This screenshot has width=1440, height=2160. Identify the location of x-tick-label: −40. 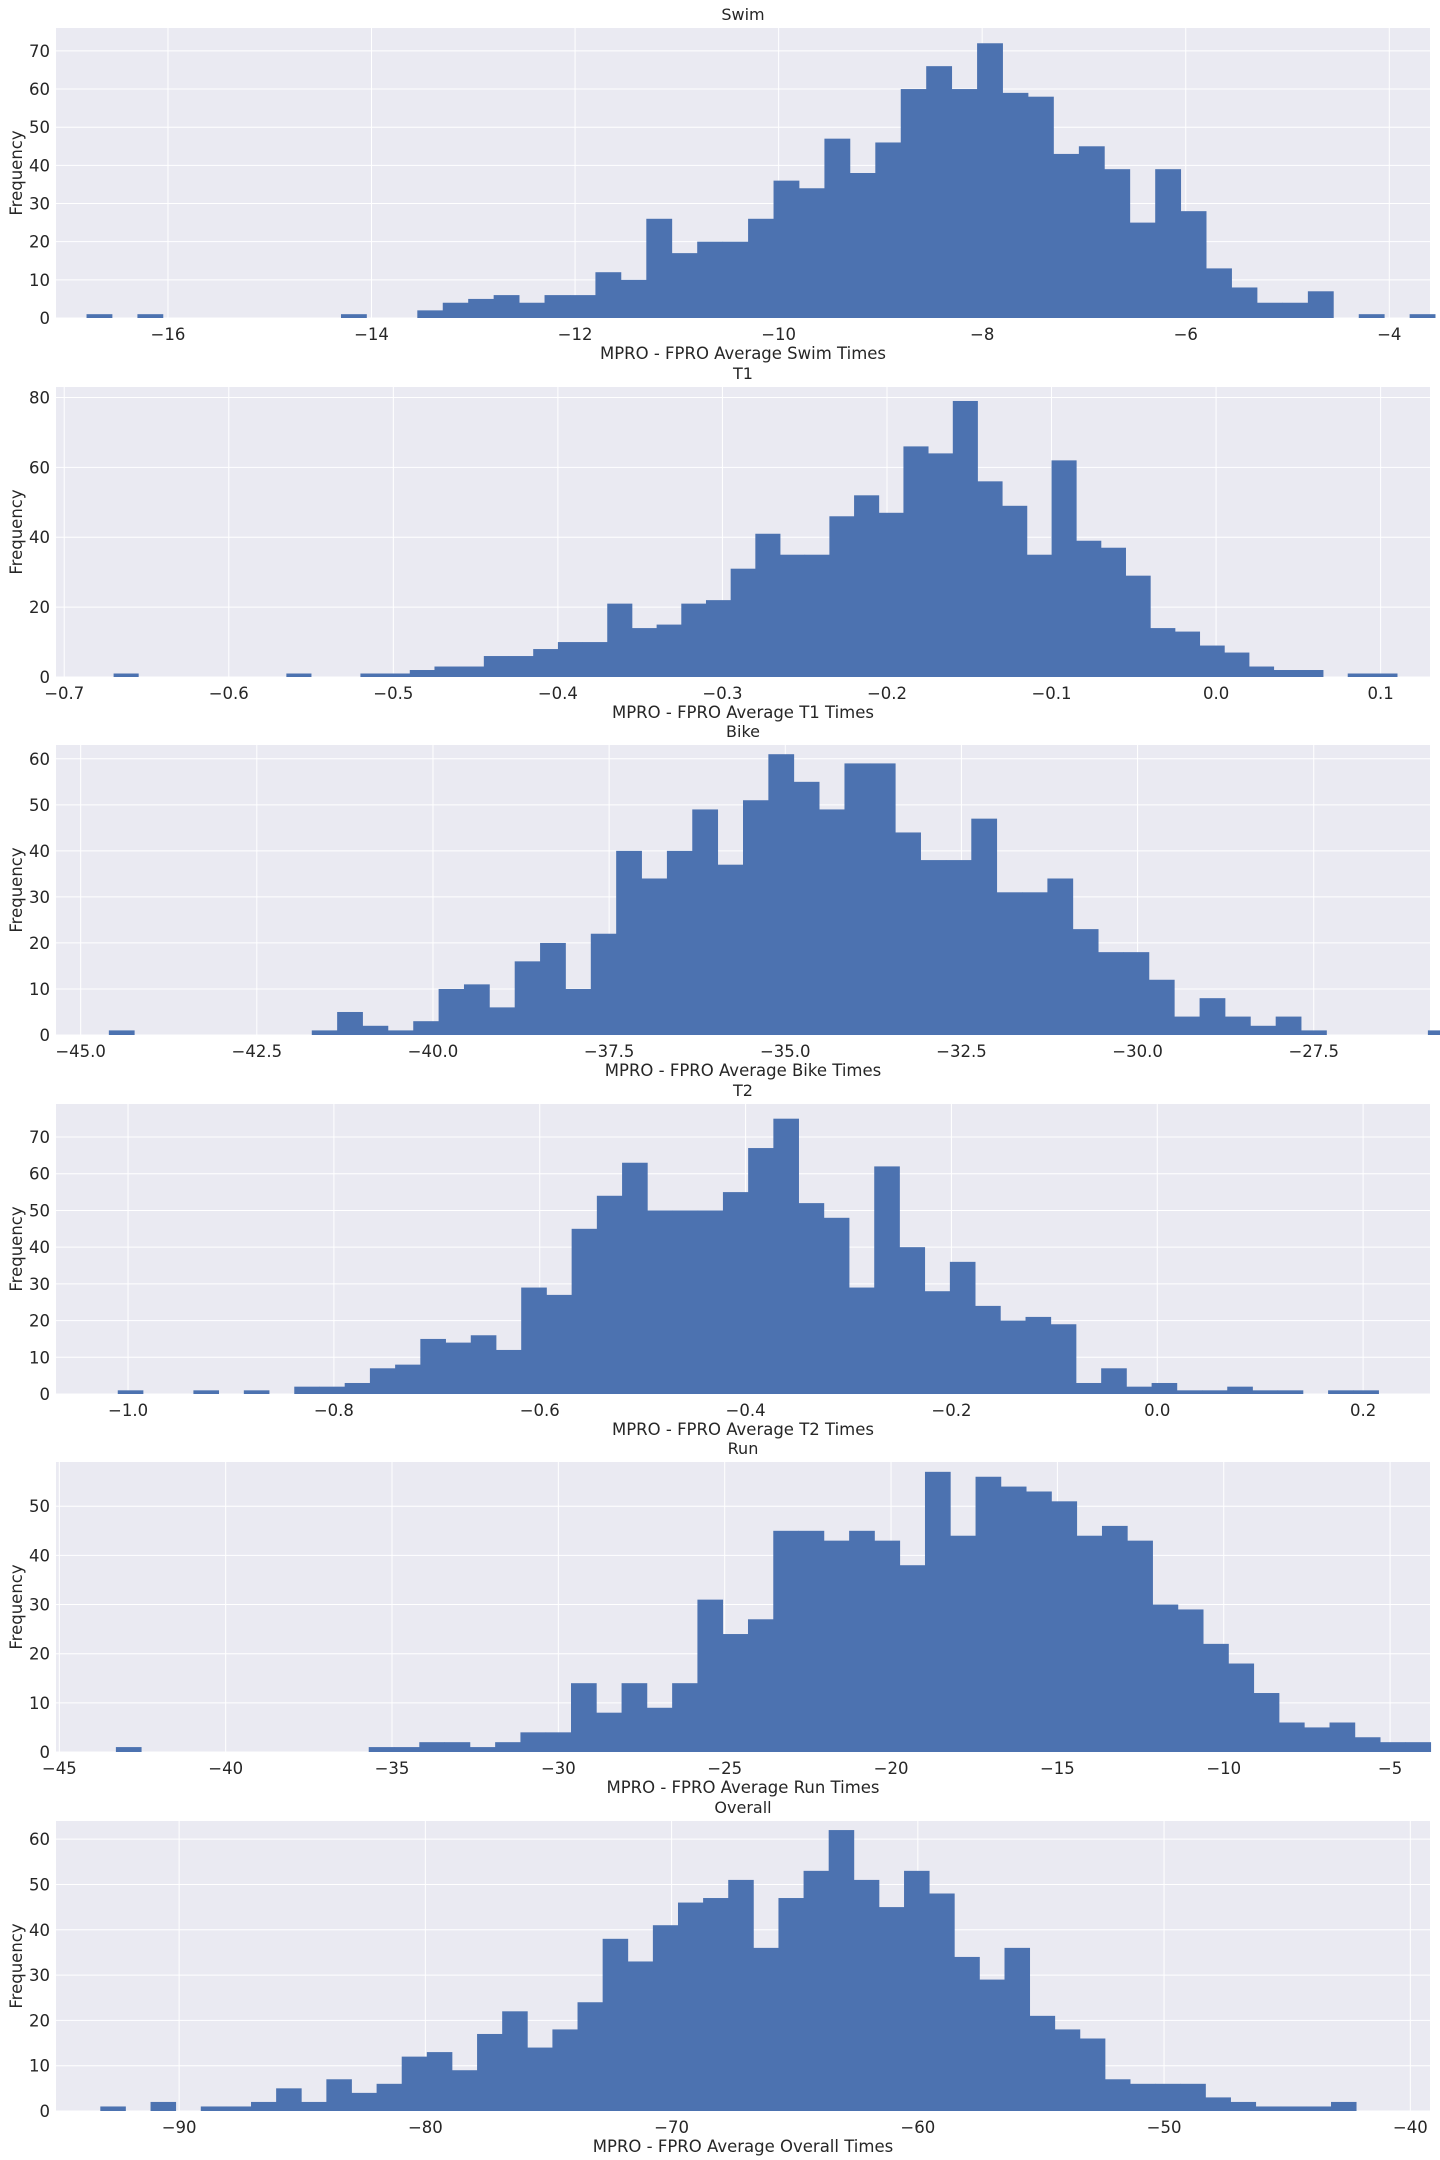
(225, 1768).